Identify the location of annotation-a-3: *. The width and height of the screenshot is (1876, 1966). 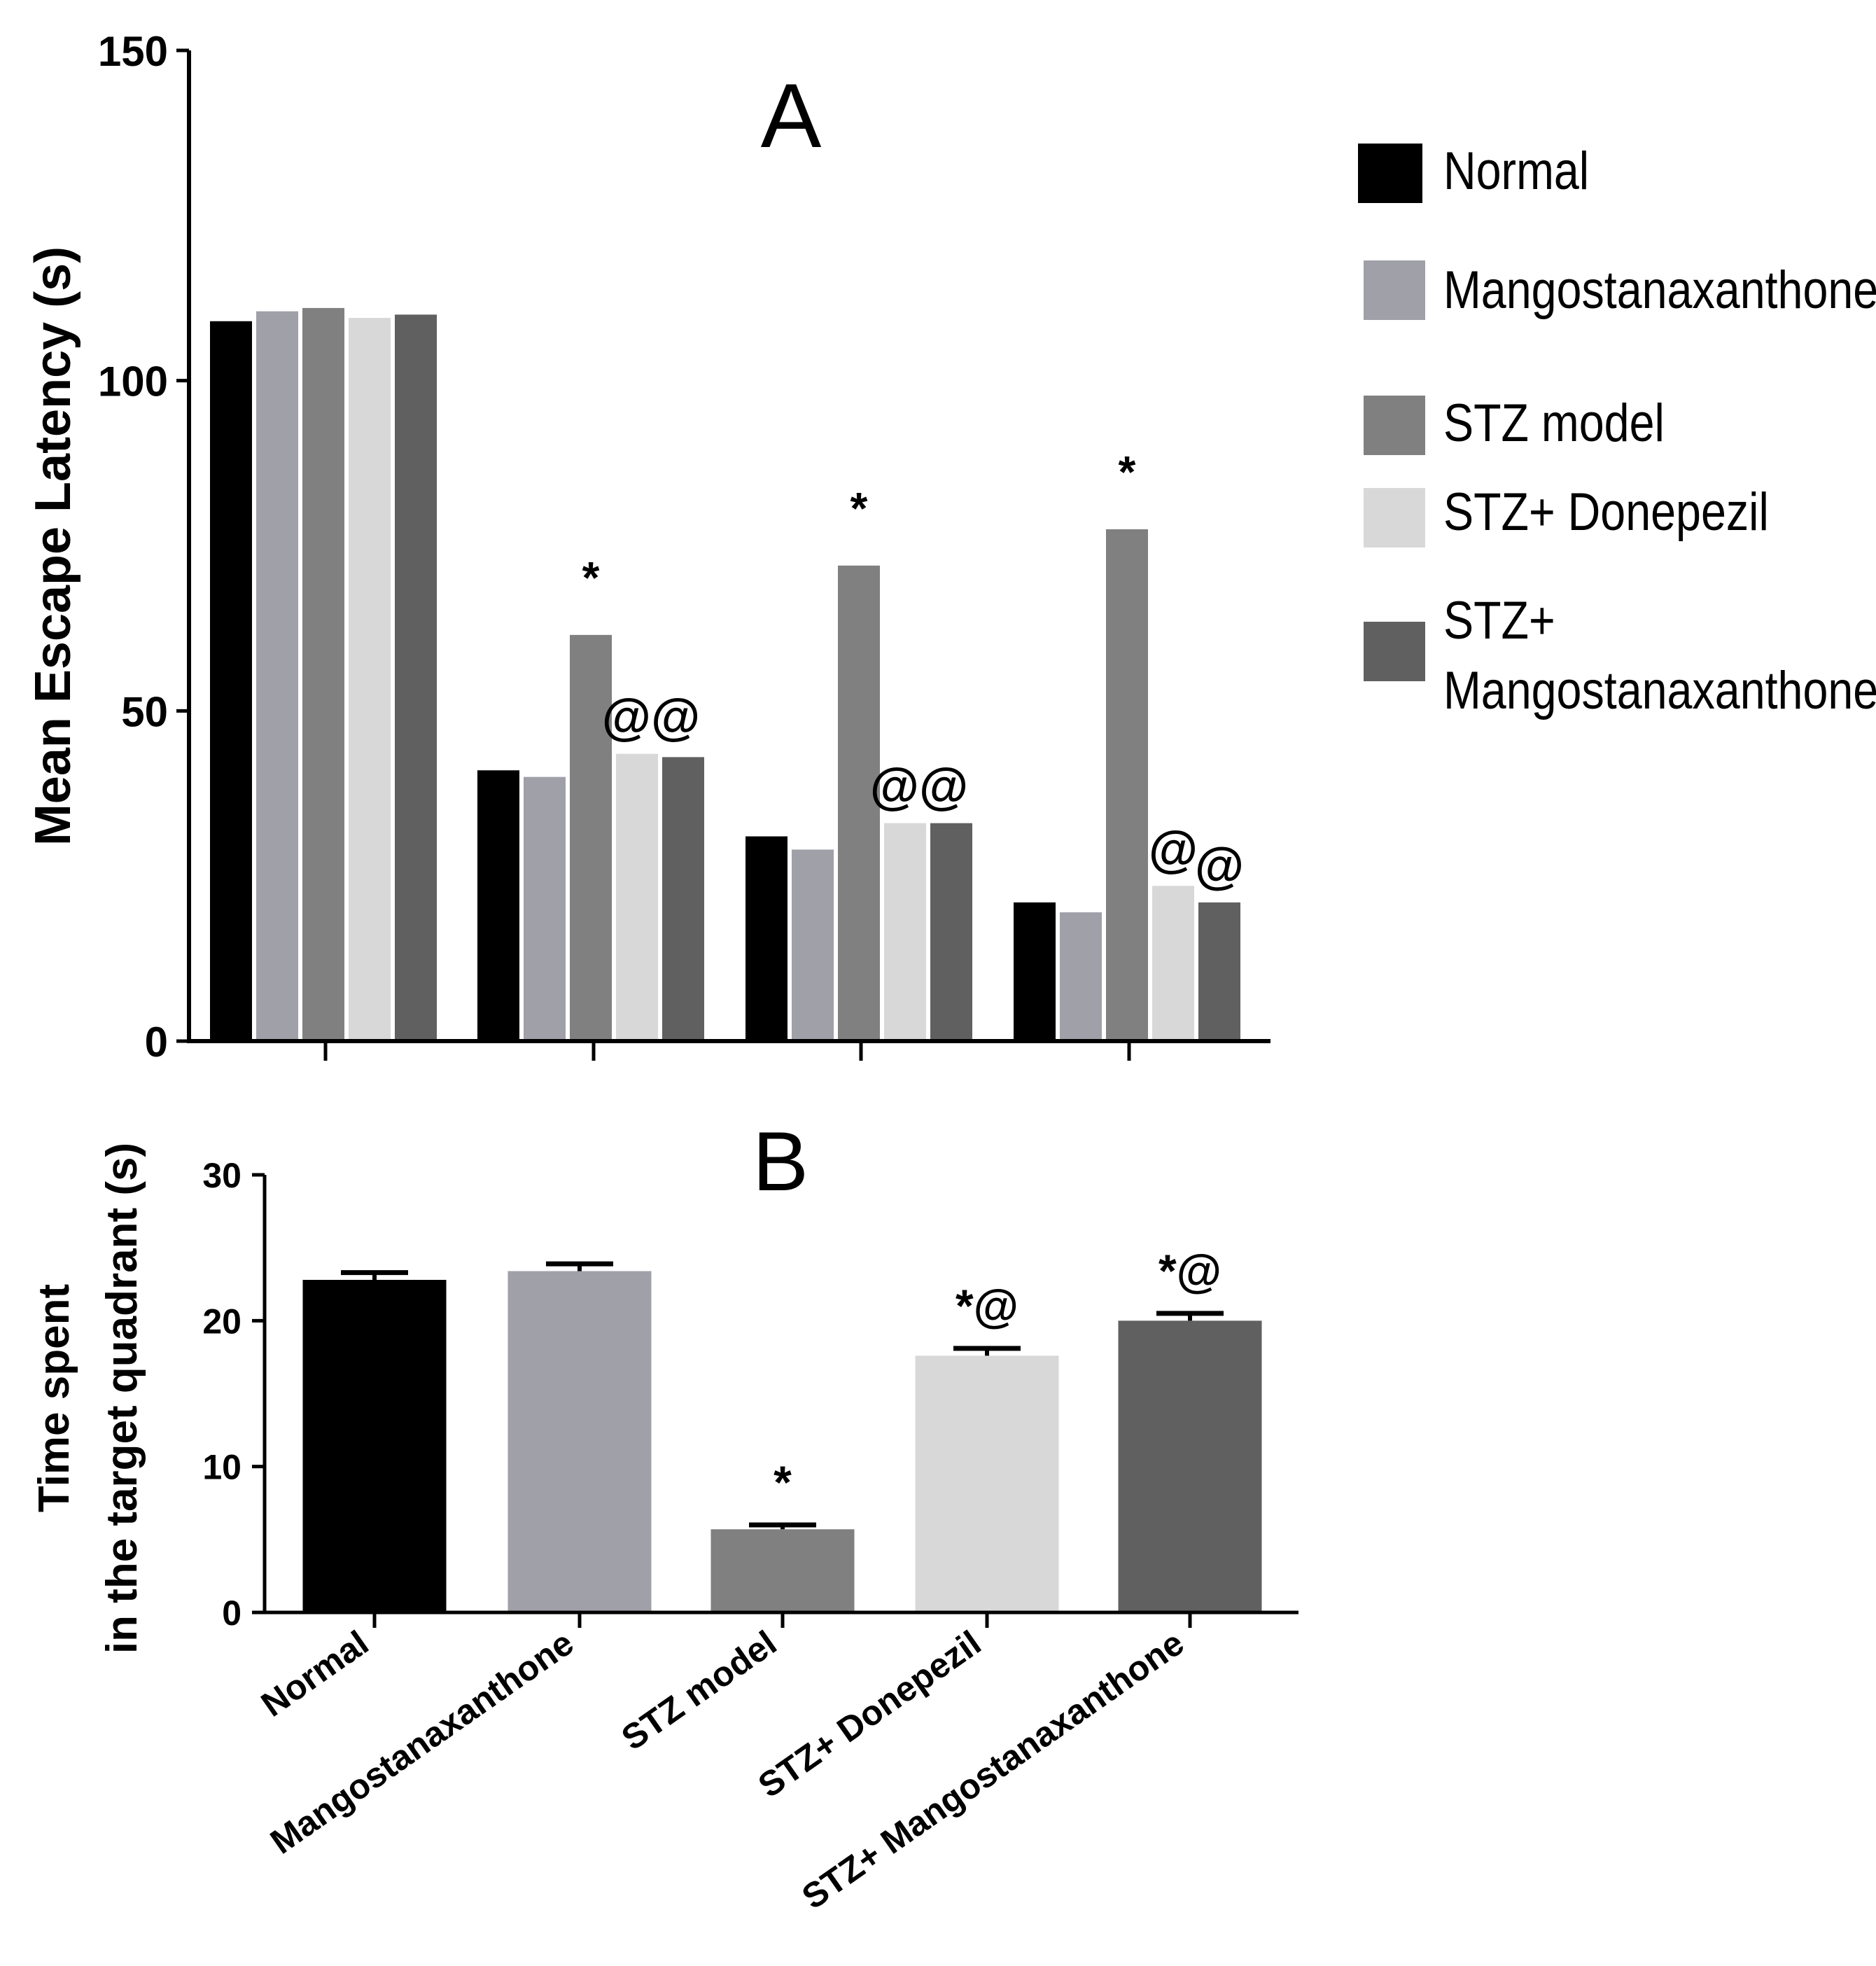
(859, 508).